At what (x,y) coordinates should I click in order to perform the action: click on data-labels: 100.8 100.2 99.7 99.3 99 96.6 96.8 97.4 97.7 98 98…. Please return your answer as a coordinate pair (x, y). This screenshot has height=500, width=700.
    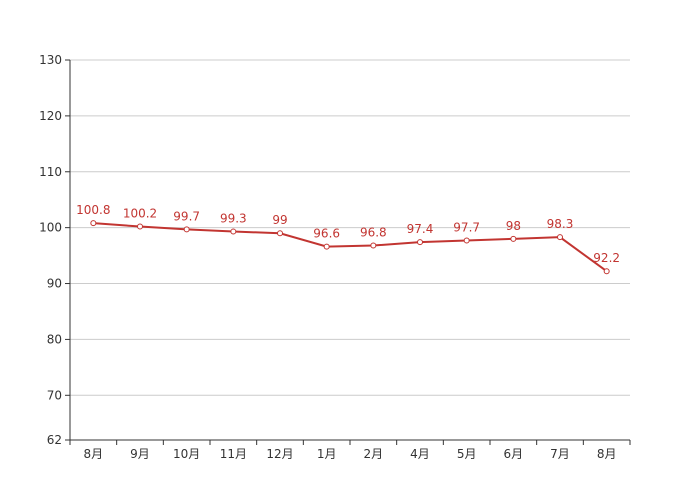
    Looking at the image, I should click on (348, 234).